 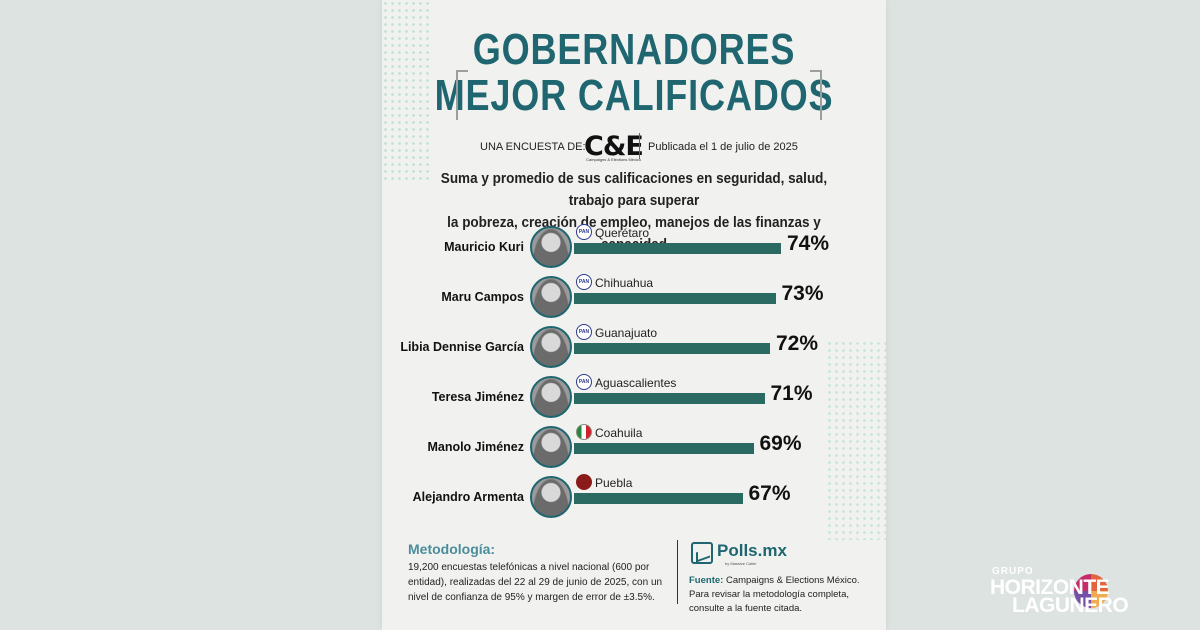 What do you see at coordinates (1050, 587) in the screenshot?
I see `watermark-line-2: HORIZONTE` at bounding box center [1050, 587].